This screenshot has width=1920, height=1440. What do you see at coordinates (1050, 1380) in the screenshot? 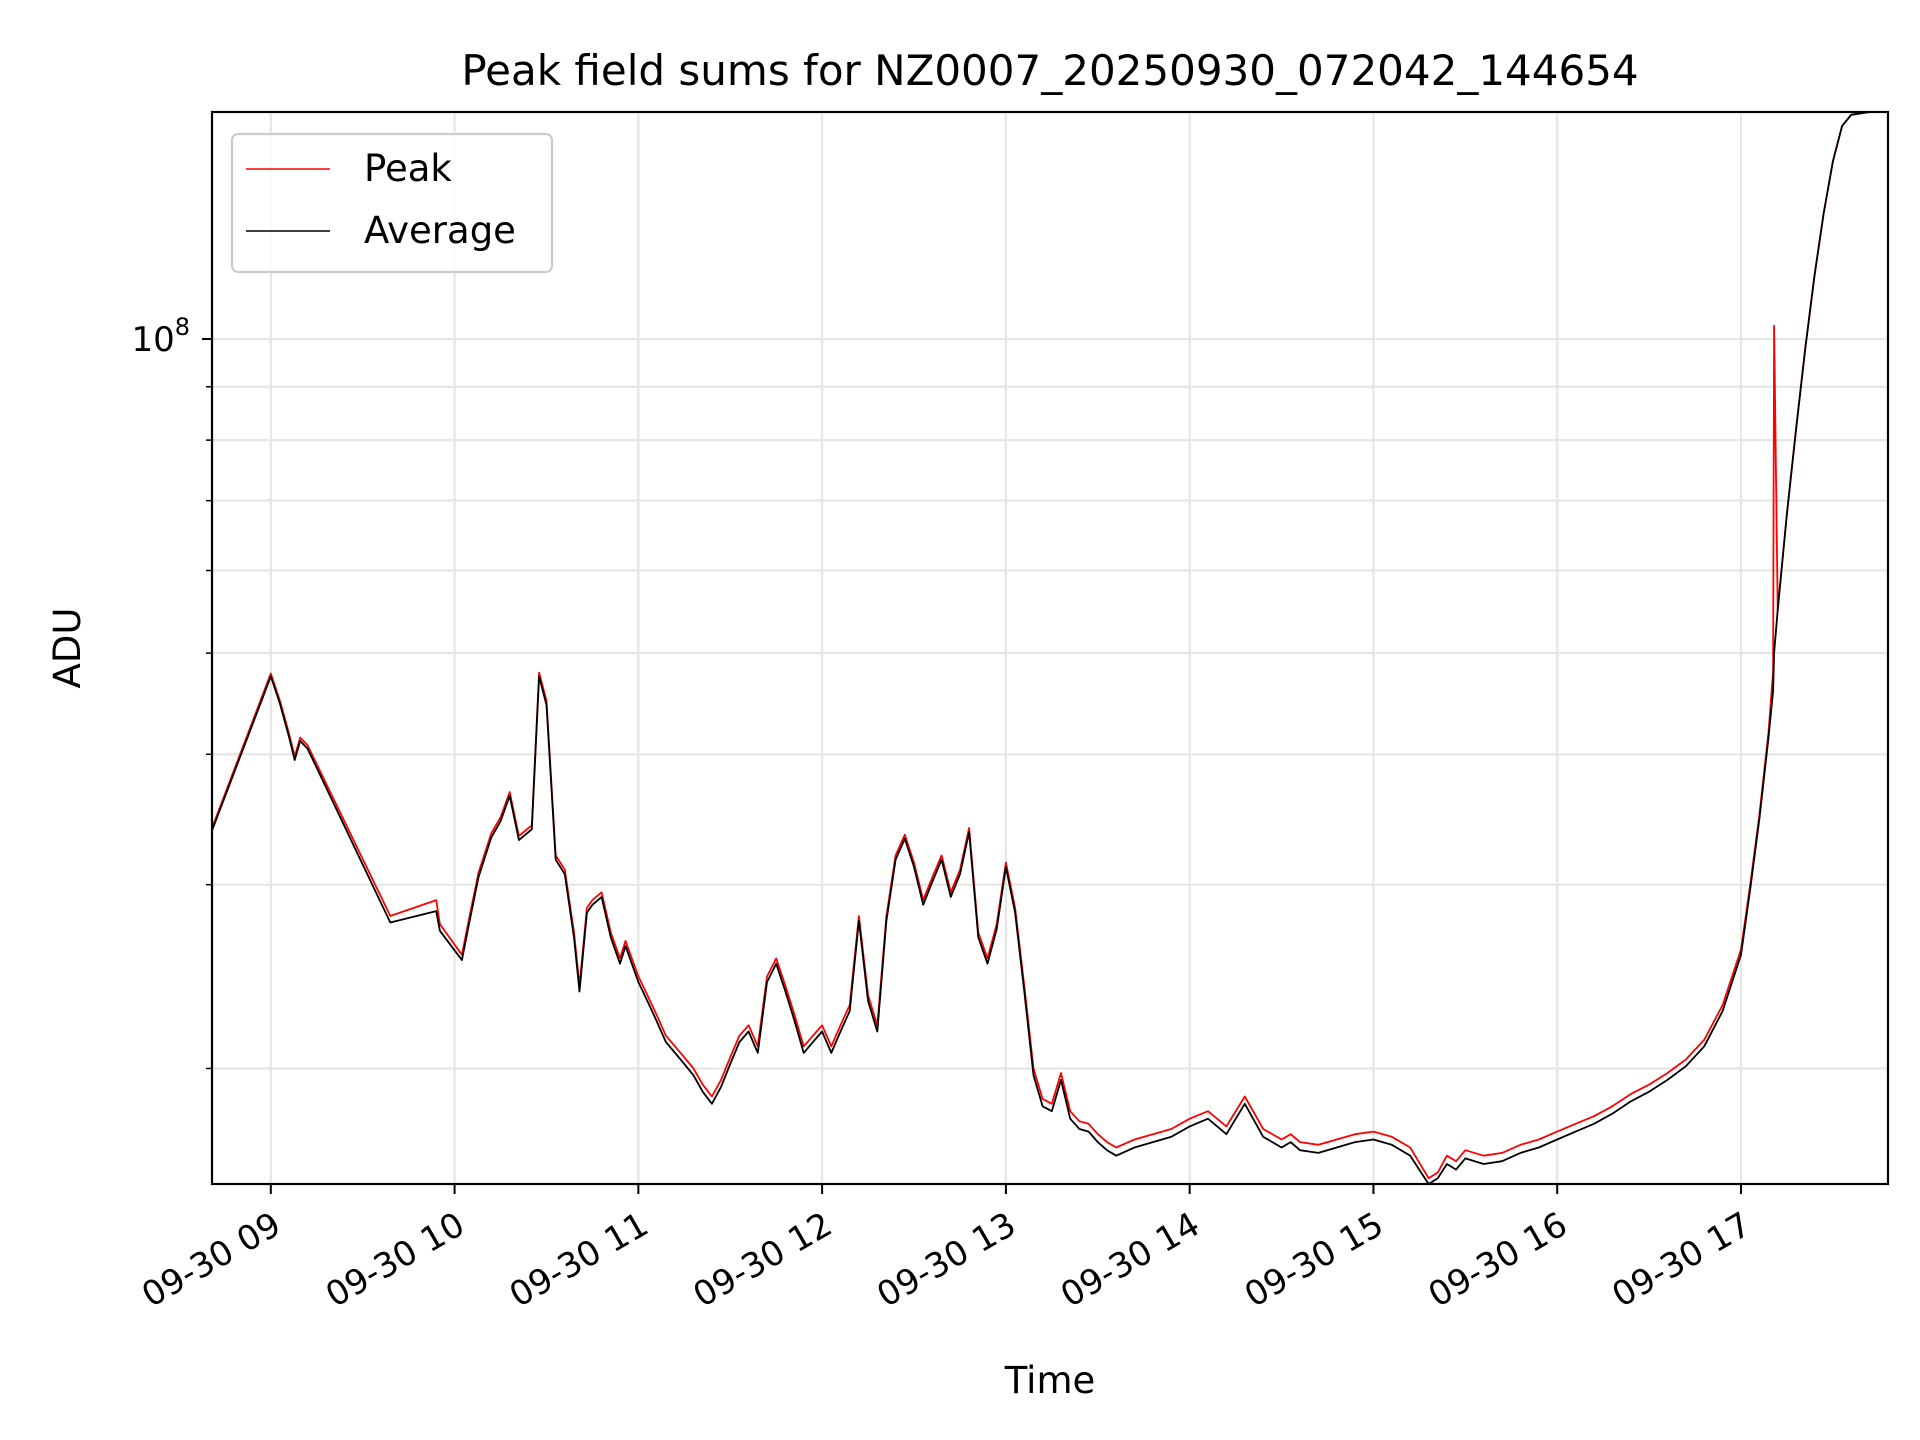
I see `x-axis-label: Time` at bounding box center [1050, 1380].